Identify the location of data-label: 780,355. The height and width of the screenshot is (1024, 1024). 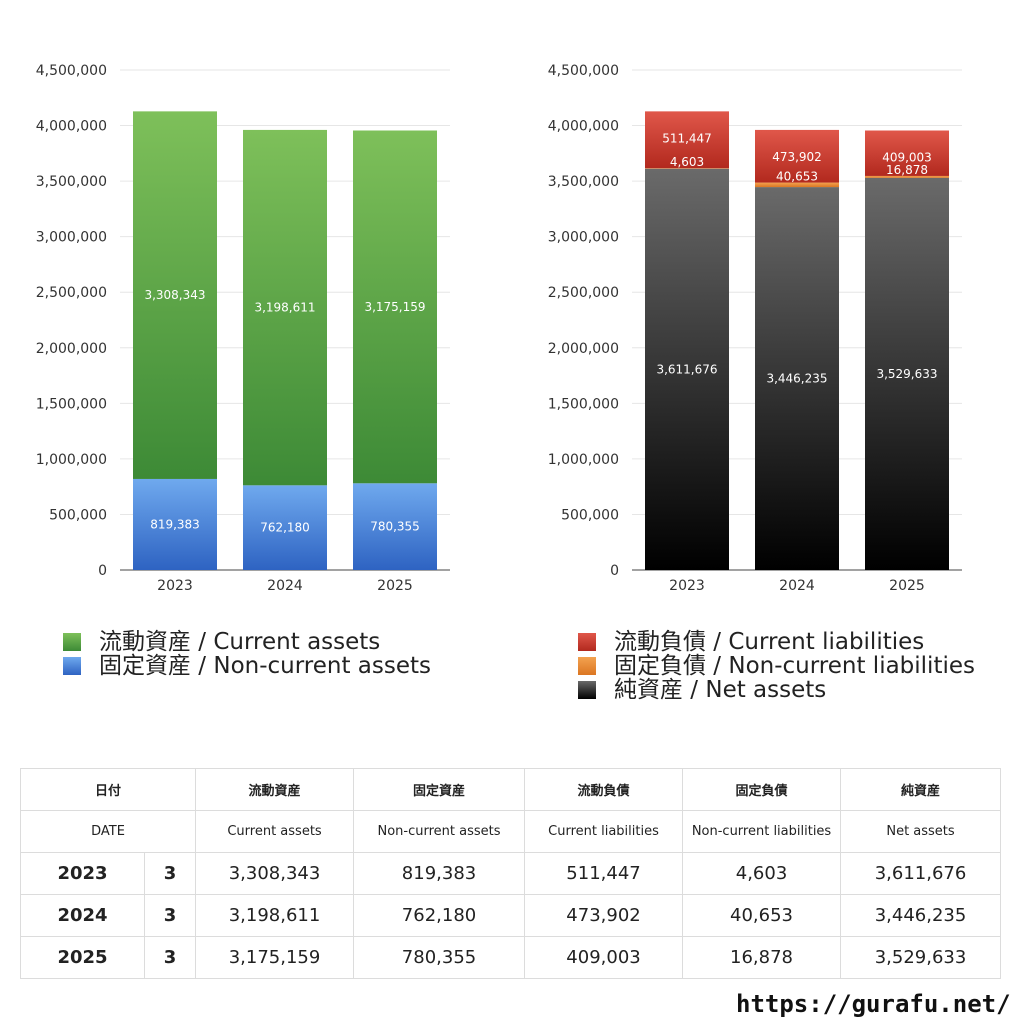
(395, 527).